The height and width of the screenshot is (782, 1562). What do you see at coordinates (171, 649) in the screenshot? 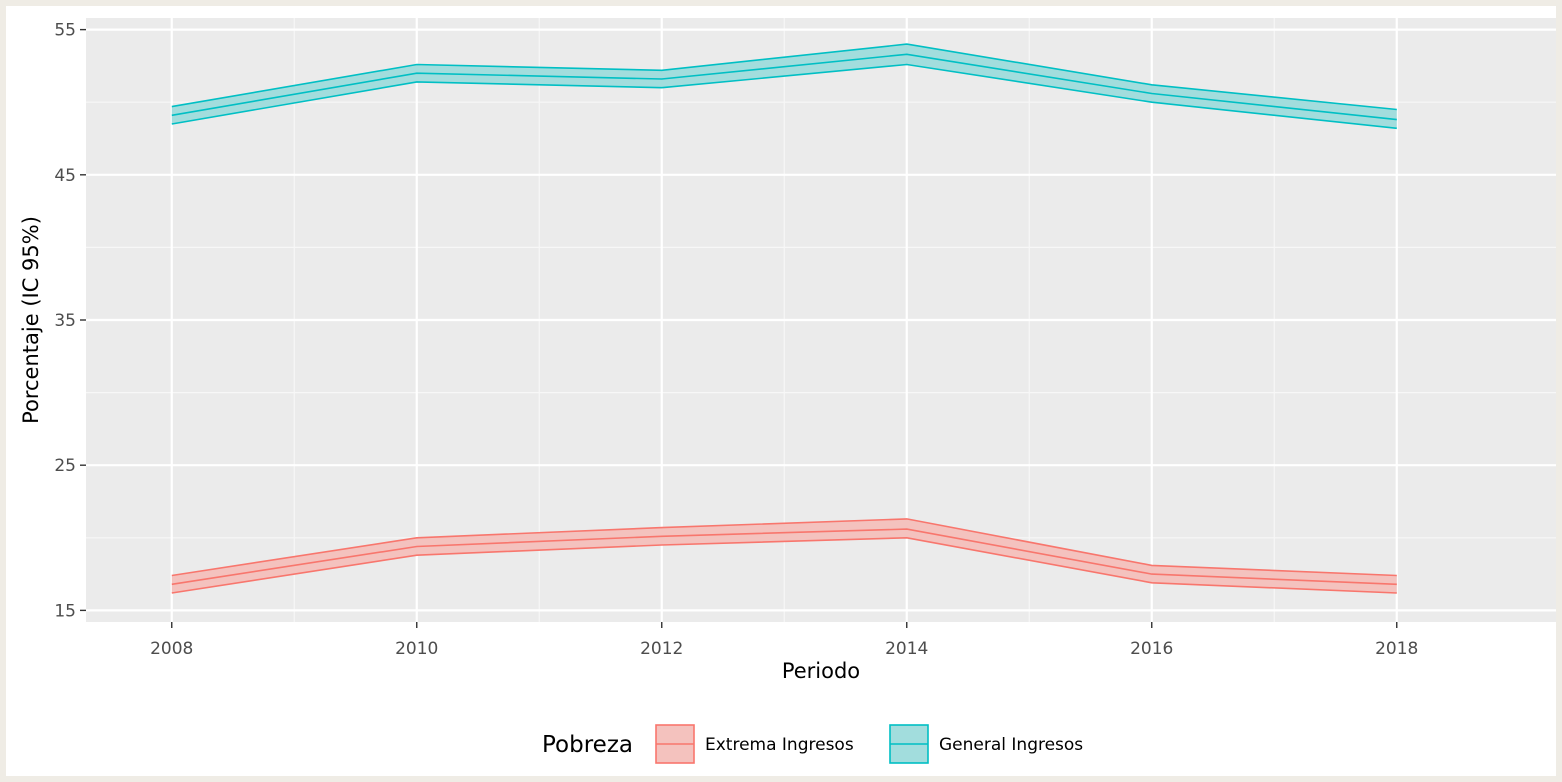
I see `x-tick-label: 2008` at bounding box center [171, 649].